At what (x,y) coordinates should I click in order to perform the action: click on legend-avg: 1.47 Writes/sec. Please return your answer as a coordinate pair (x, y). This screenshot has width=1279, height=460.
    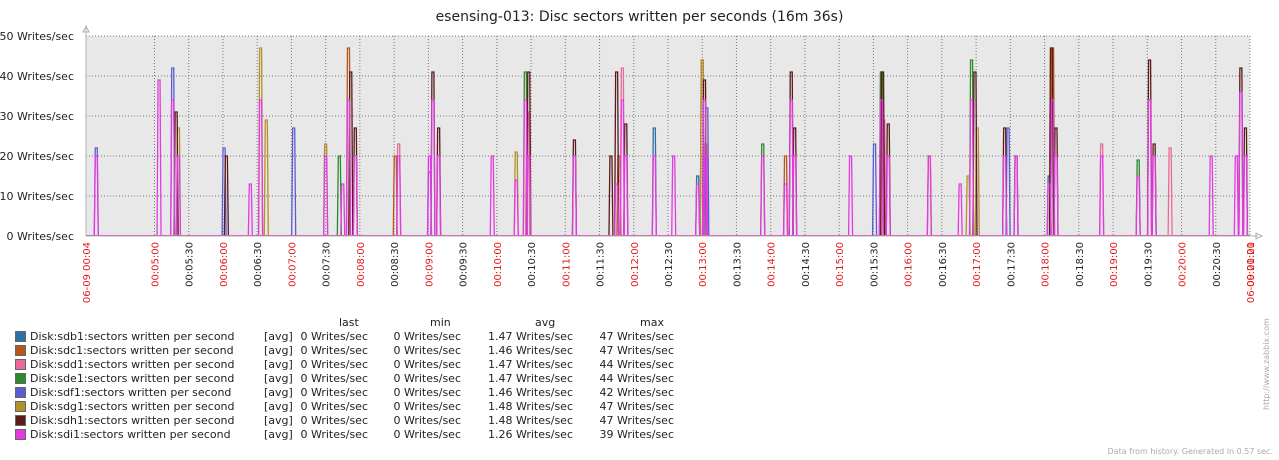
    Looking at the image, I should click on (530, 378).